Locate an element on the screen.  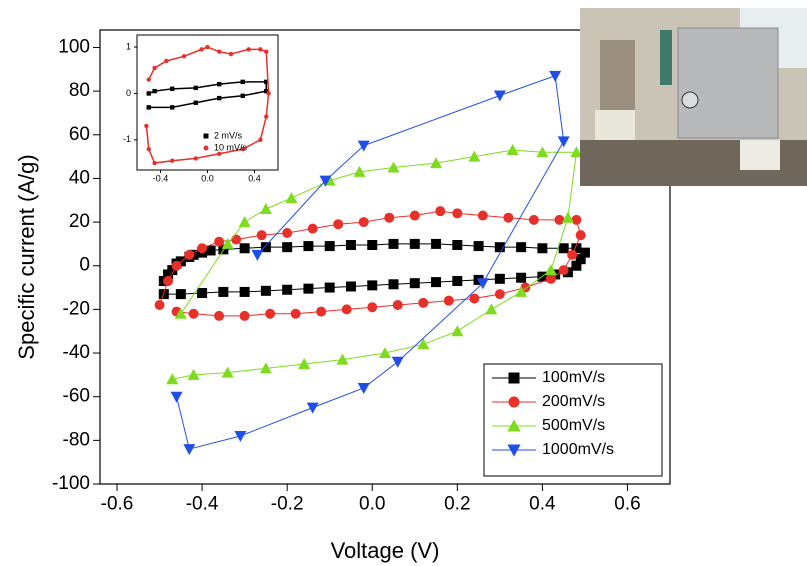
y-tick-label: 20 is located at coordinates (79, 221).